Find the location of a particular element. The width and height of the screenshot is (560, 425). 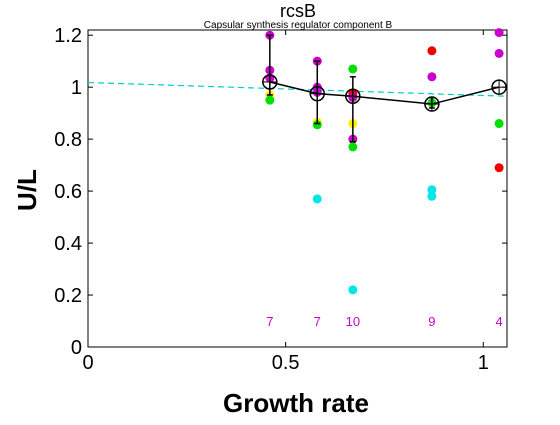

count-labels-group: 7 7 10 9 4 is located at coordinates (384, 321).